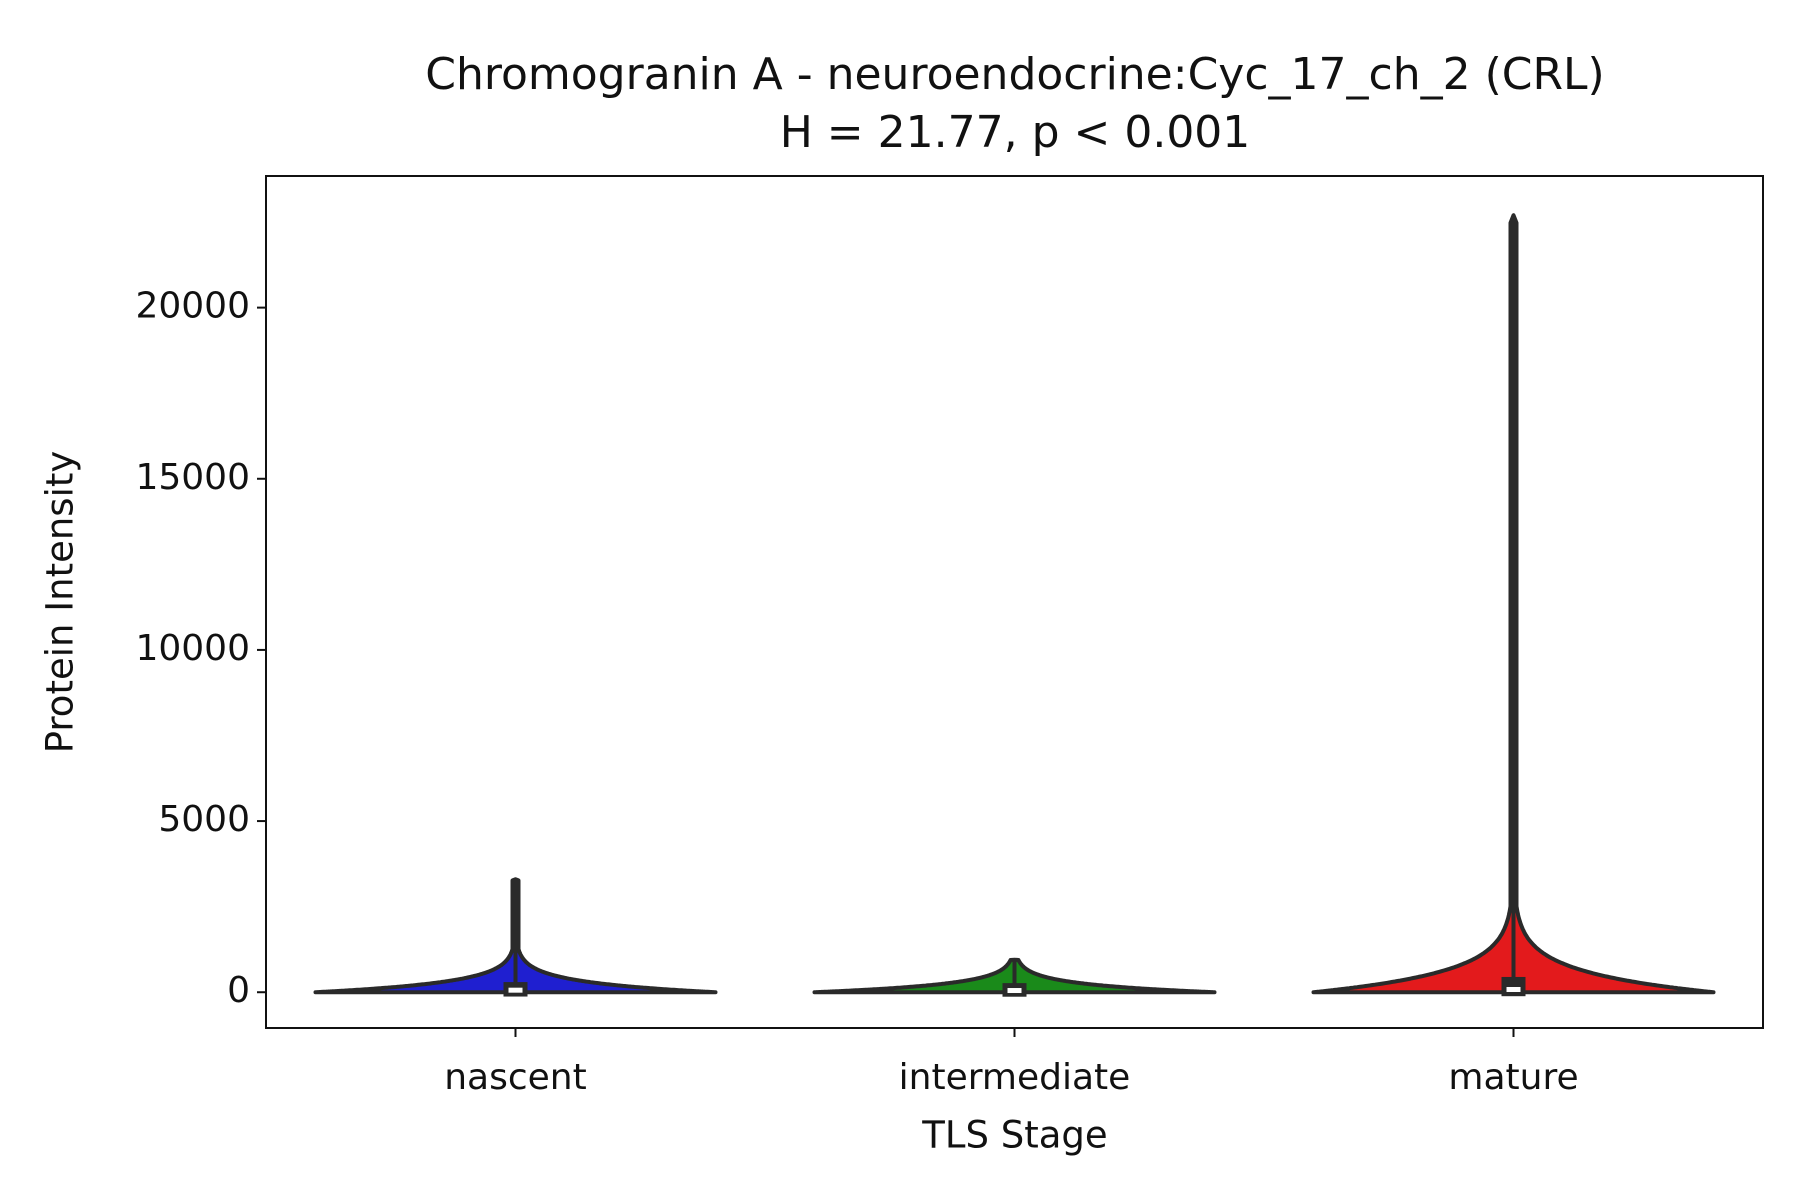 The image size is (1800, 1200). I want to click on x-tick-label: mature, so click(1513, 1077).